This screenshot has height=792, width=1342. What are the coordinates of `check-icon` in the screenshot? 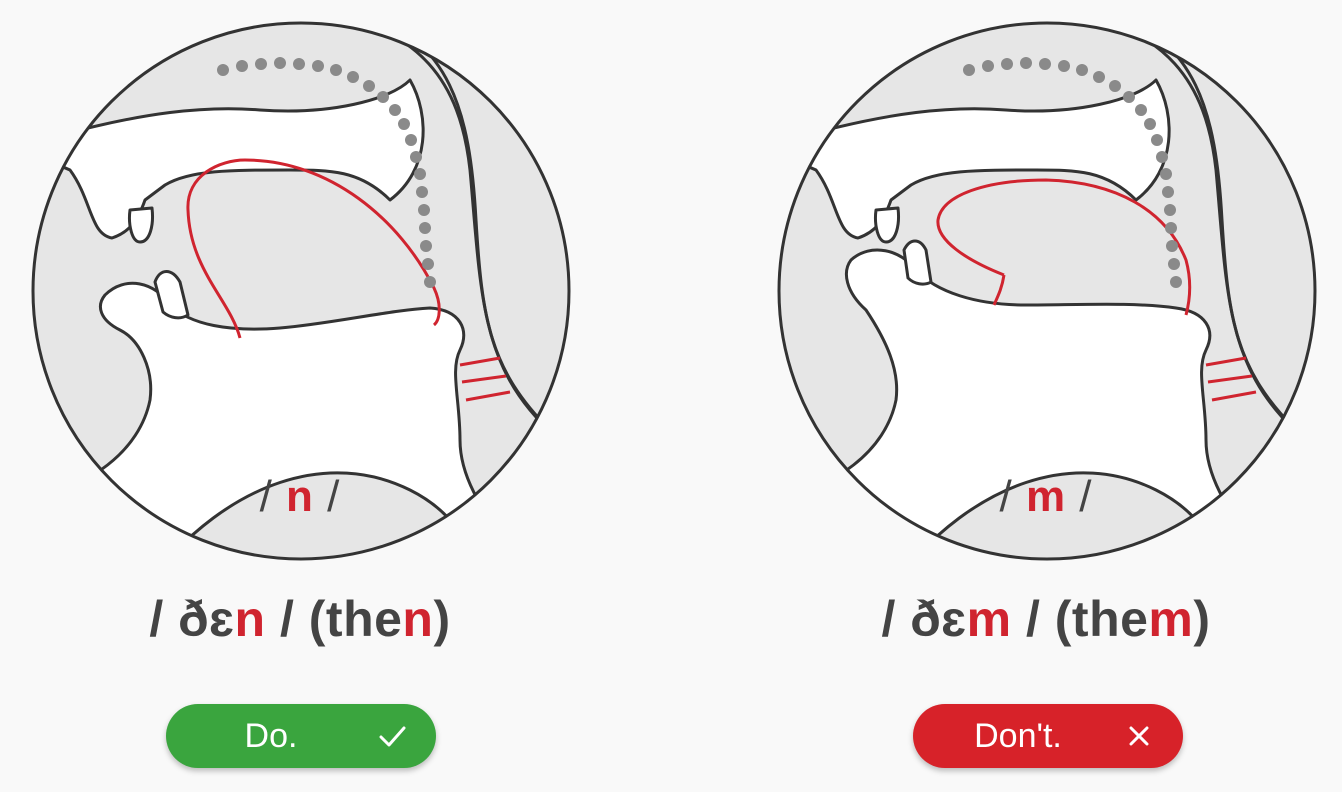 It's located at (392, 736).